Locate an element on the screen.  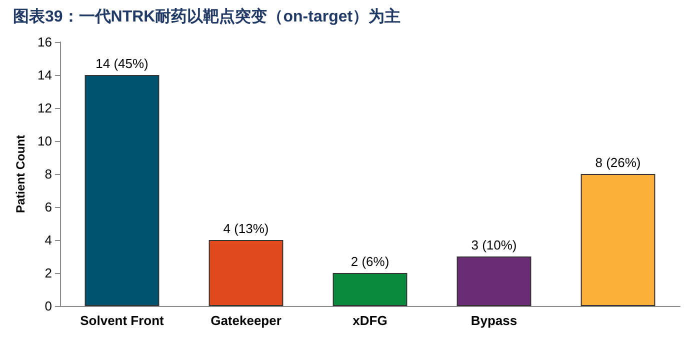
data-label: 8 (26%) is located at coordinates (618, 162).